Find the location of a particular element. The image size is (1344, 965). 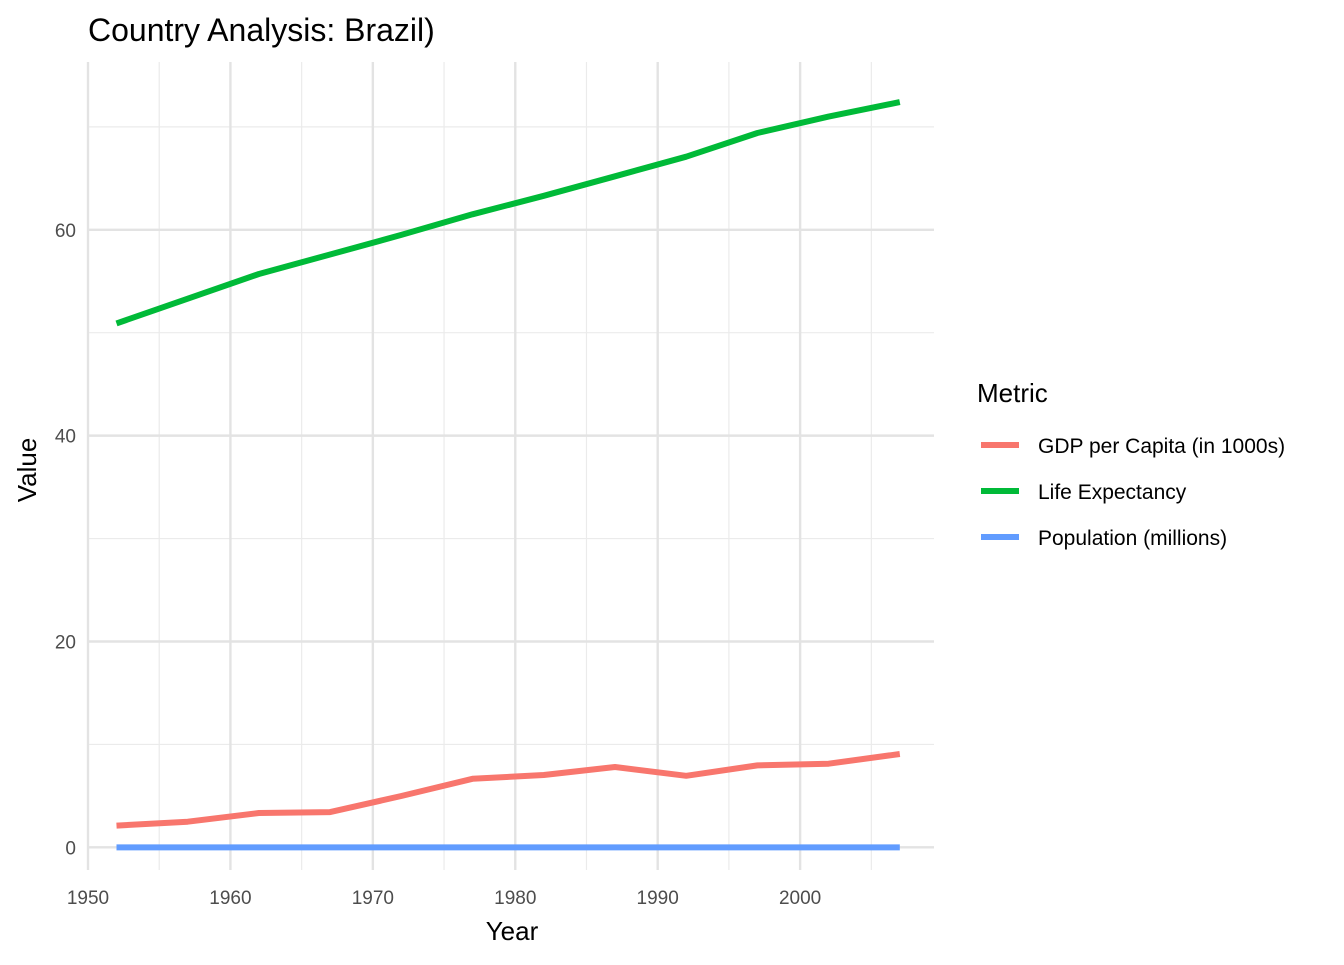

legend-label-gdp-per-capita-in-1000s: GDP per Capita (in 1000s) is located at coordinates (1161, 446).